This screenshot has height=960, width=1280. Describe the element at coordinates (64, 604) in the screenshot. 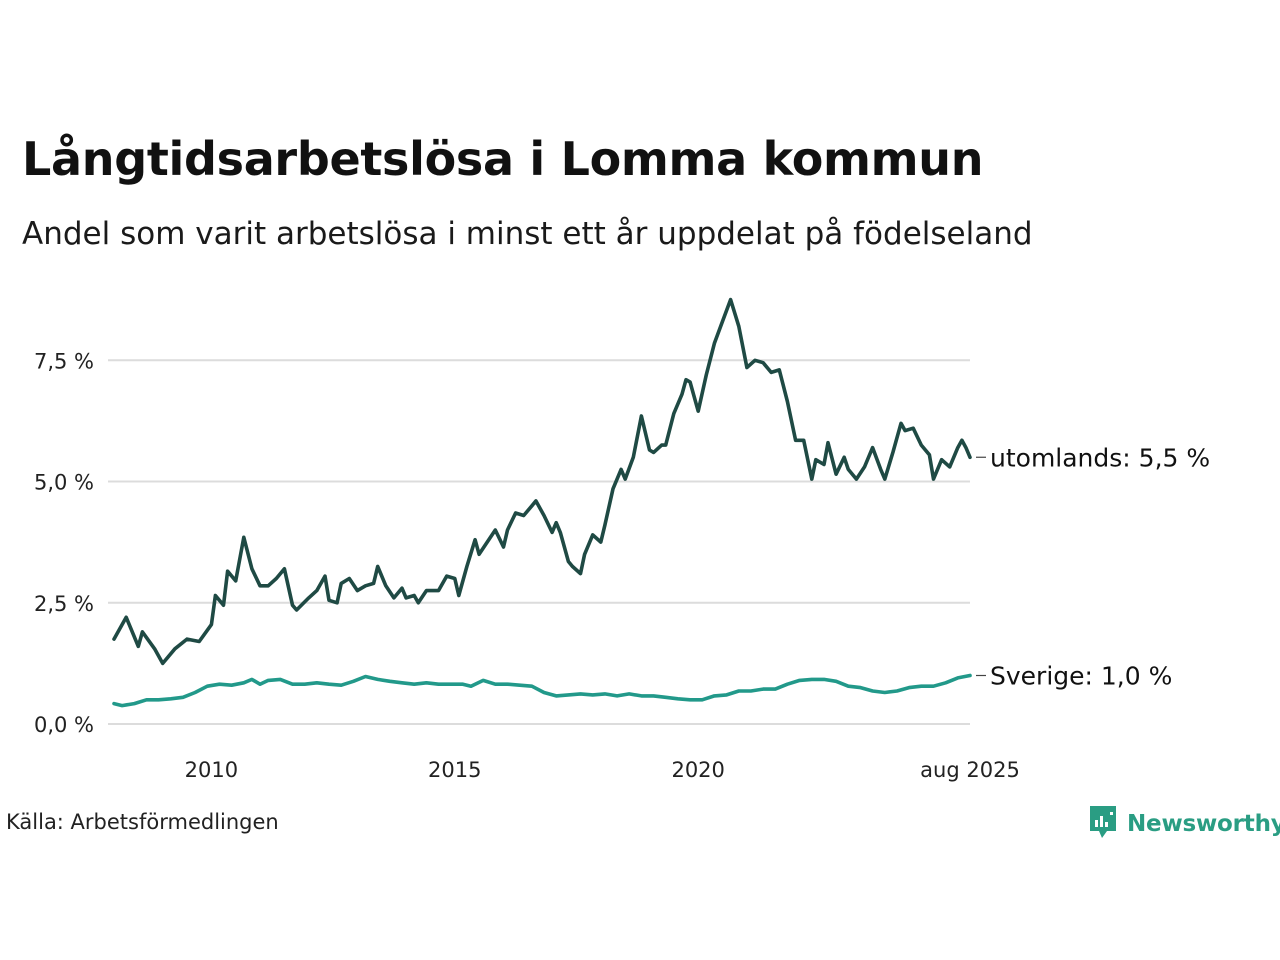

I see `y-tick-label: 2,5 %` at that location.